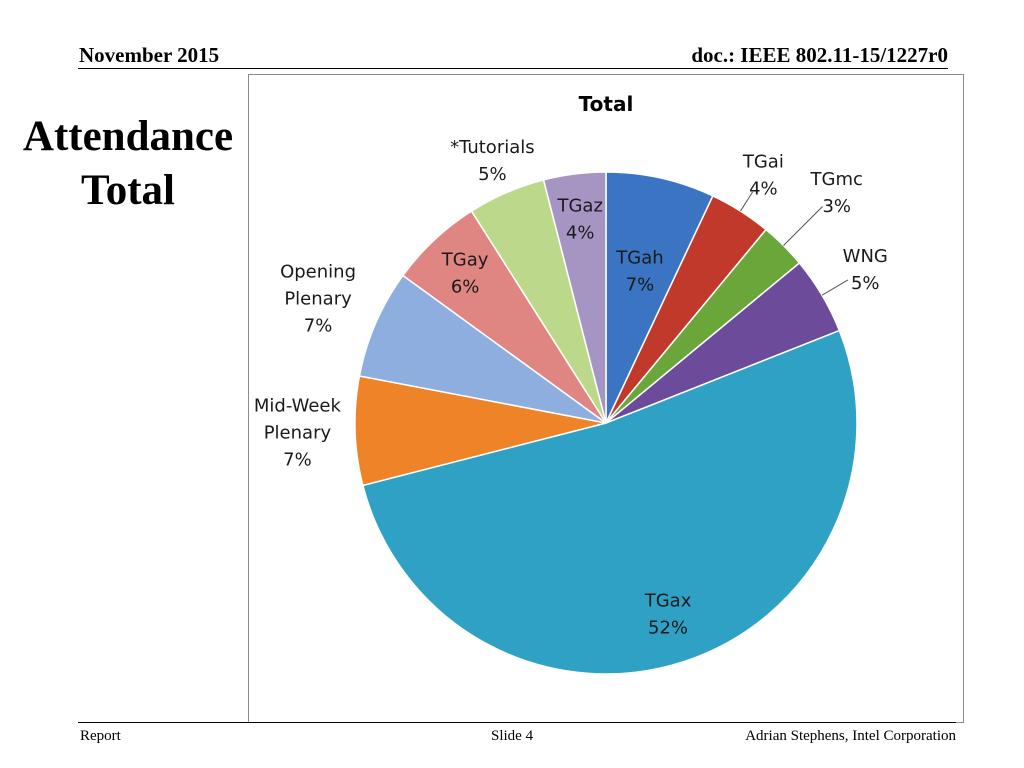 The width and height of the screenshot is (1024, 768). What do you see at coordinates (668, 614) in the screenshot?
I see `pie-label-tgax: TGax 52%` at bounding box center [668, 614].